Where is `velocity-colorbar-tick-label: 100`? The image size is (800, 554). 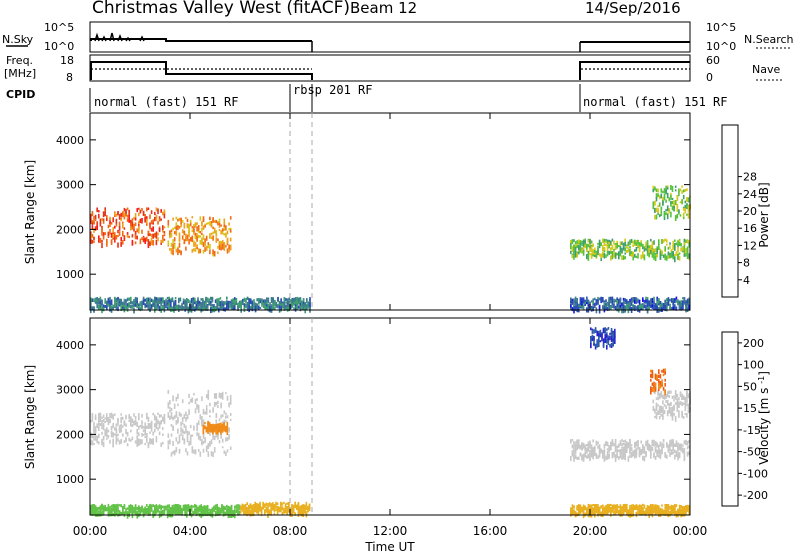 velocity-colorbar-tick-label: 100 is located at coordinates (753, 365).